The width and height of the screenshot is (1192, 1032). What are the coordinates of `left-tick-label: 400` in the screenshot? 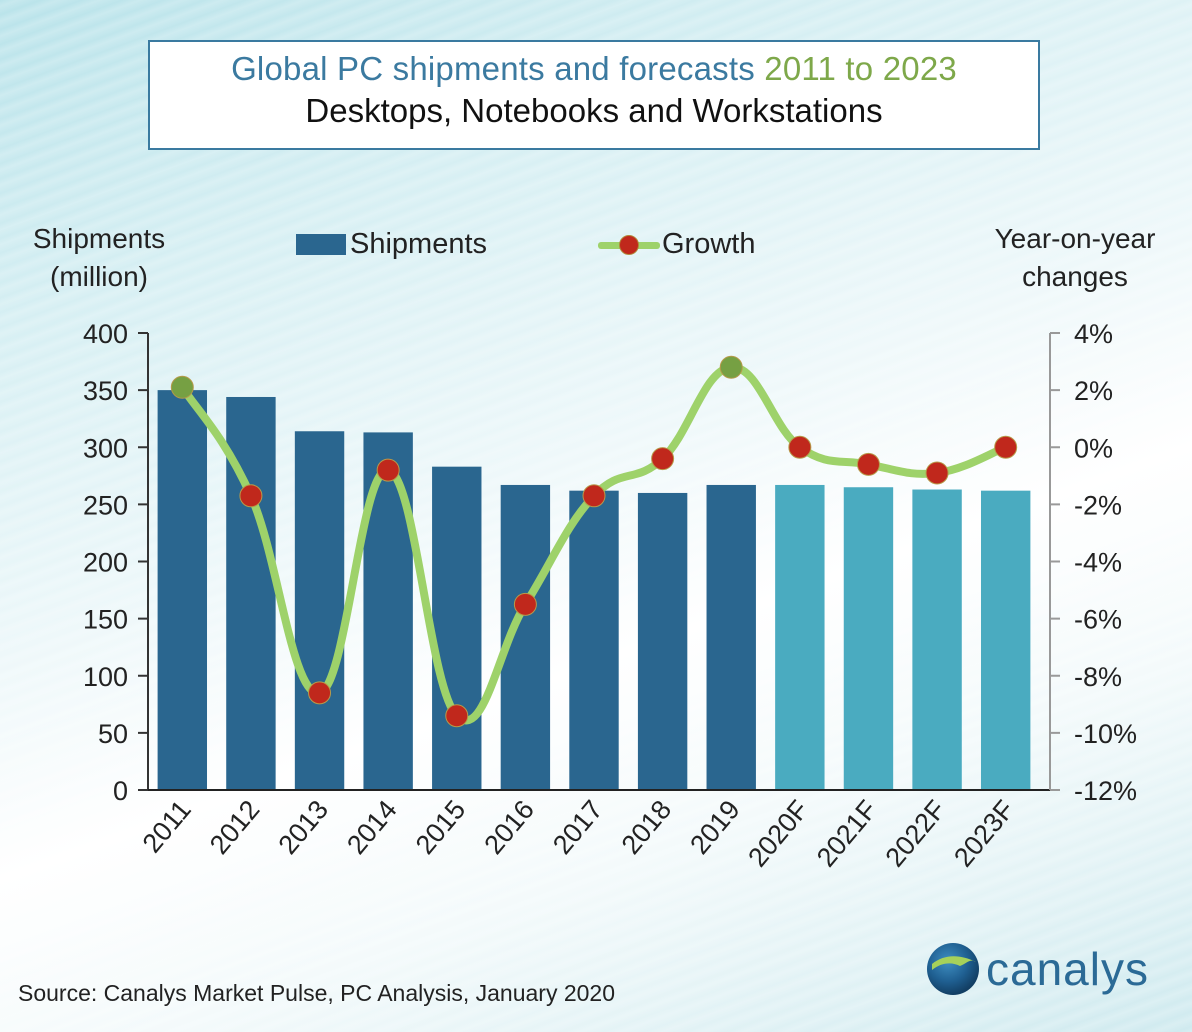 It's located at (105, 334).